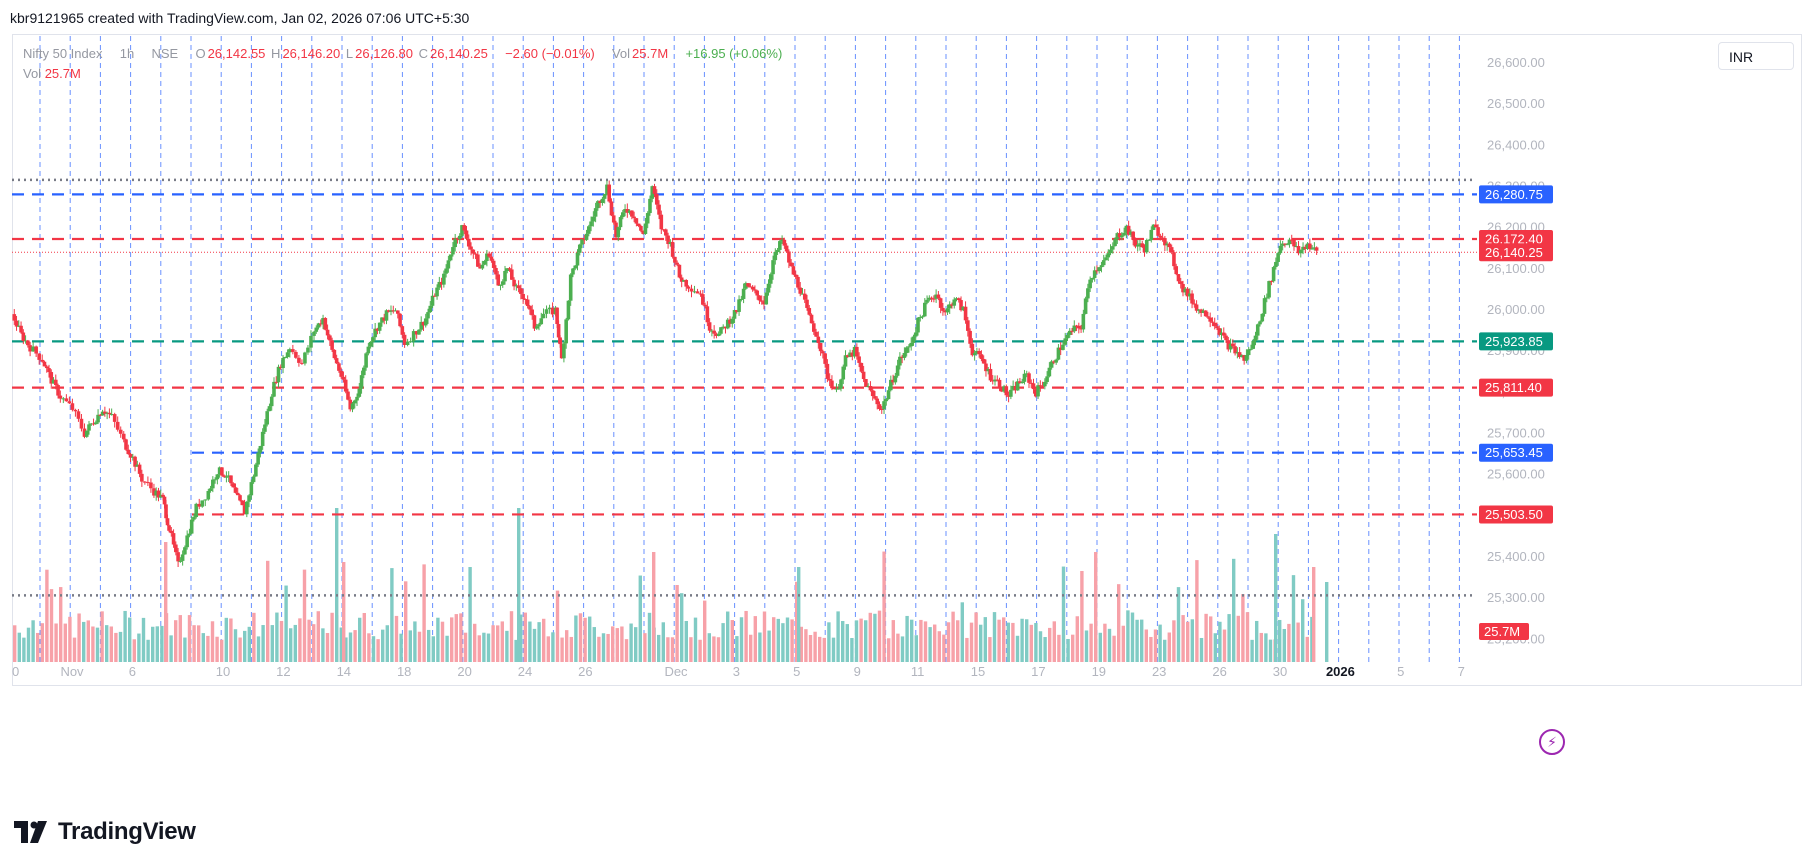 Image resolution: width=1815 pixels, height=868 pixels. I want to click on lightning-icon: ⚡, so click(1552, 742).